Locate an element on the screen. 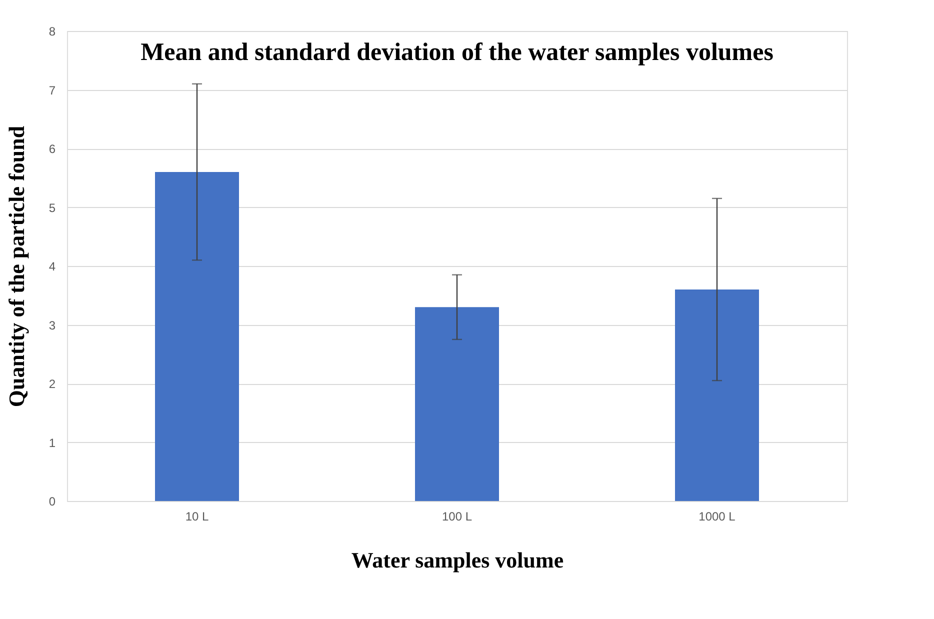 The width and height of the screenshot is (934, 619). chart-title: Mean and standard deviation of the water samples volumes is located at coordinates (457, 52).